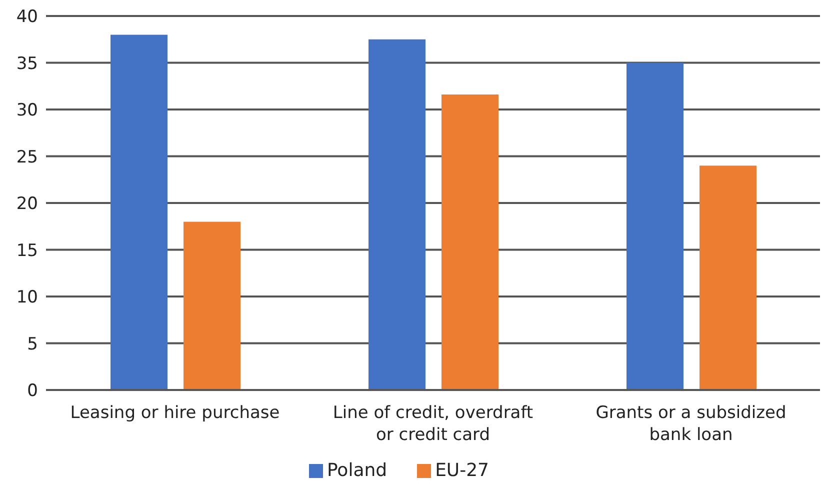  Describe the element at coordinates (27, 157) in the screenshot. I see `y-tick-label: 25` at that location.